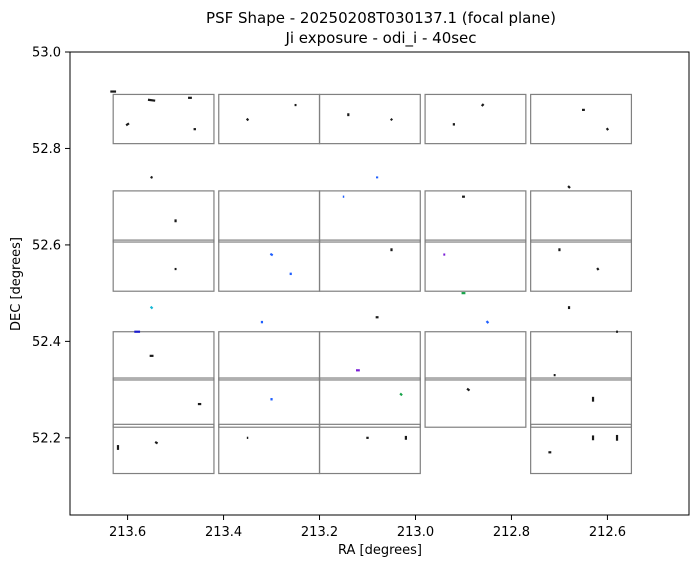 The width and height of the screenshot is (700, 572). I want to click on x-tick-label: 212.6, so click(607, 532).